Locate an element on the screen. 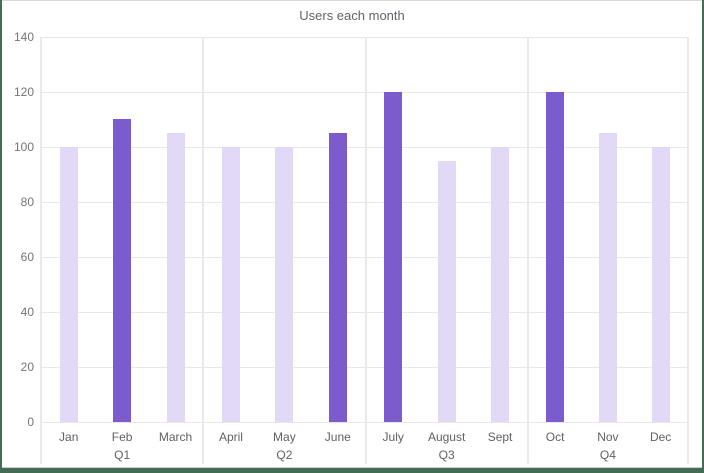  quarter-label-q4: Q4 is located at coordinates (607, 455).